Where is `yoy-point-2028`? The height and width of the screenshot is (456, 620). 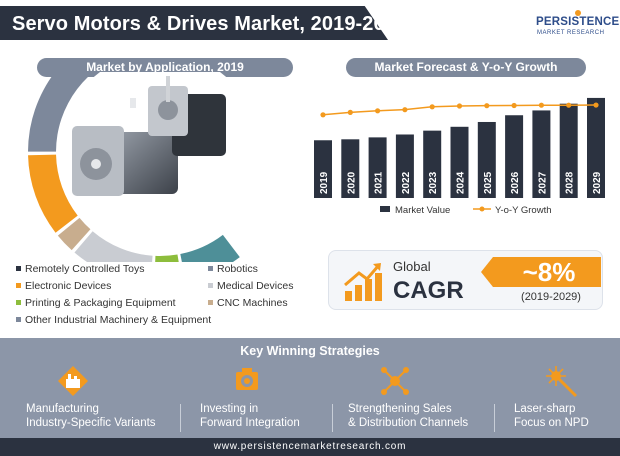
yoy-point-2028 is located at coordinates (569, 105).